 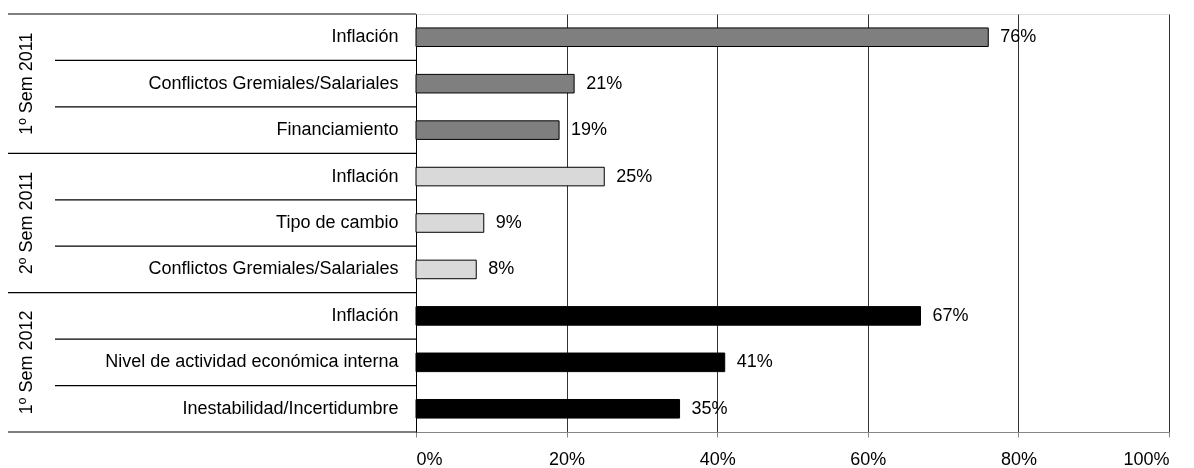 What do you see at coordinates (1018, 458) in the screenshot?
I see `x-tick-label: 80%` at bounding box center [1018, 458].